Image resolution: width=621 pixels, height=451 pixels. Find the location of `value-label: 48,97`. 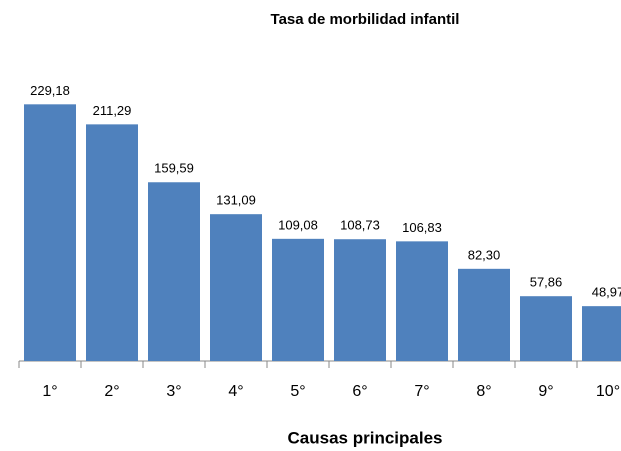

value-label: 48,97 is located at coordinates (606, 292).